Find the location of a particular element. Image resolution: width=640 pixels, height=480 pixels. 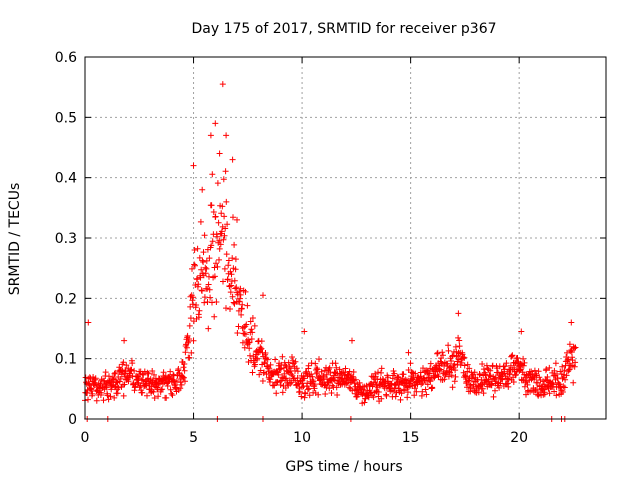

y-tick-label: 0 is located at coordinates (72, 420).